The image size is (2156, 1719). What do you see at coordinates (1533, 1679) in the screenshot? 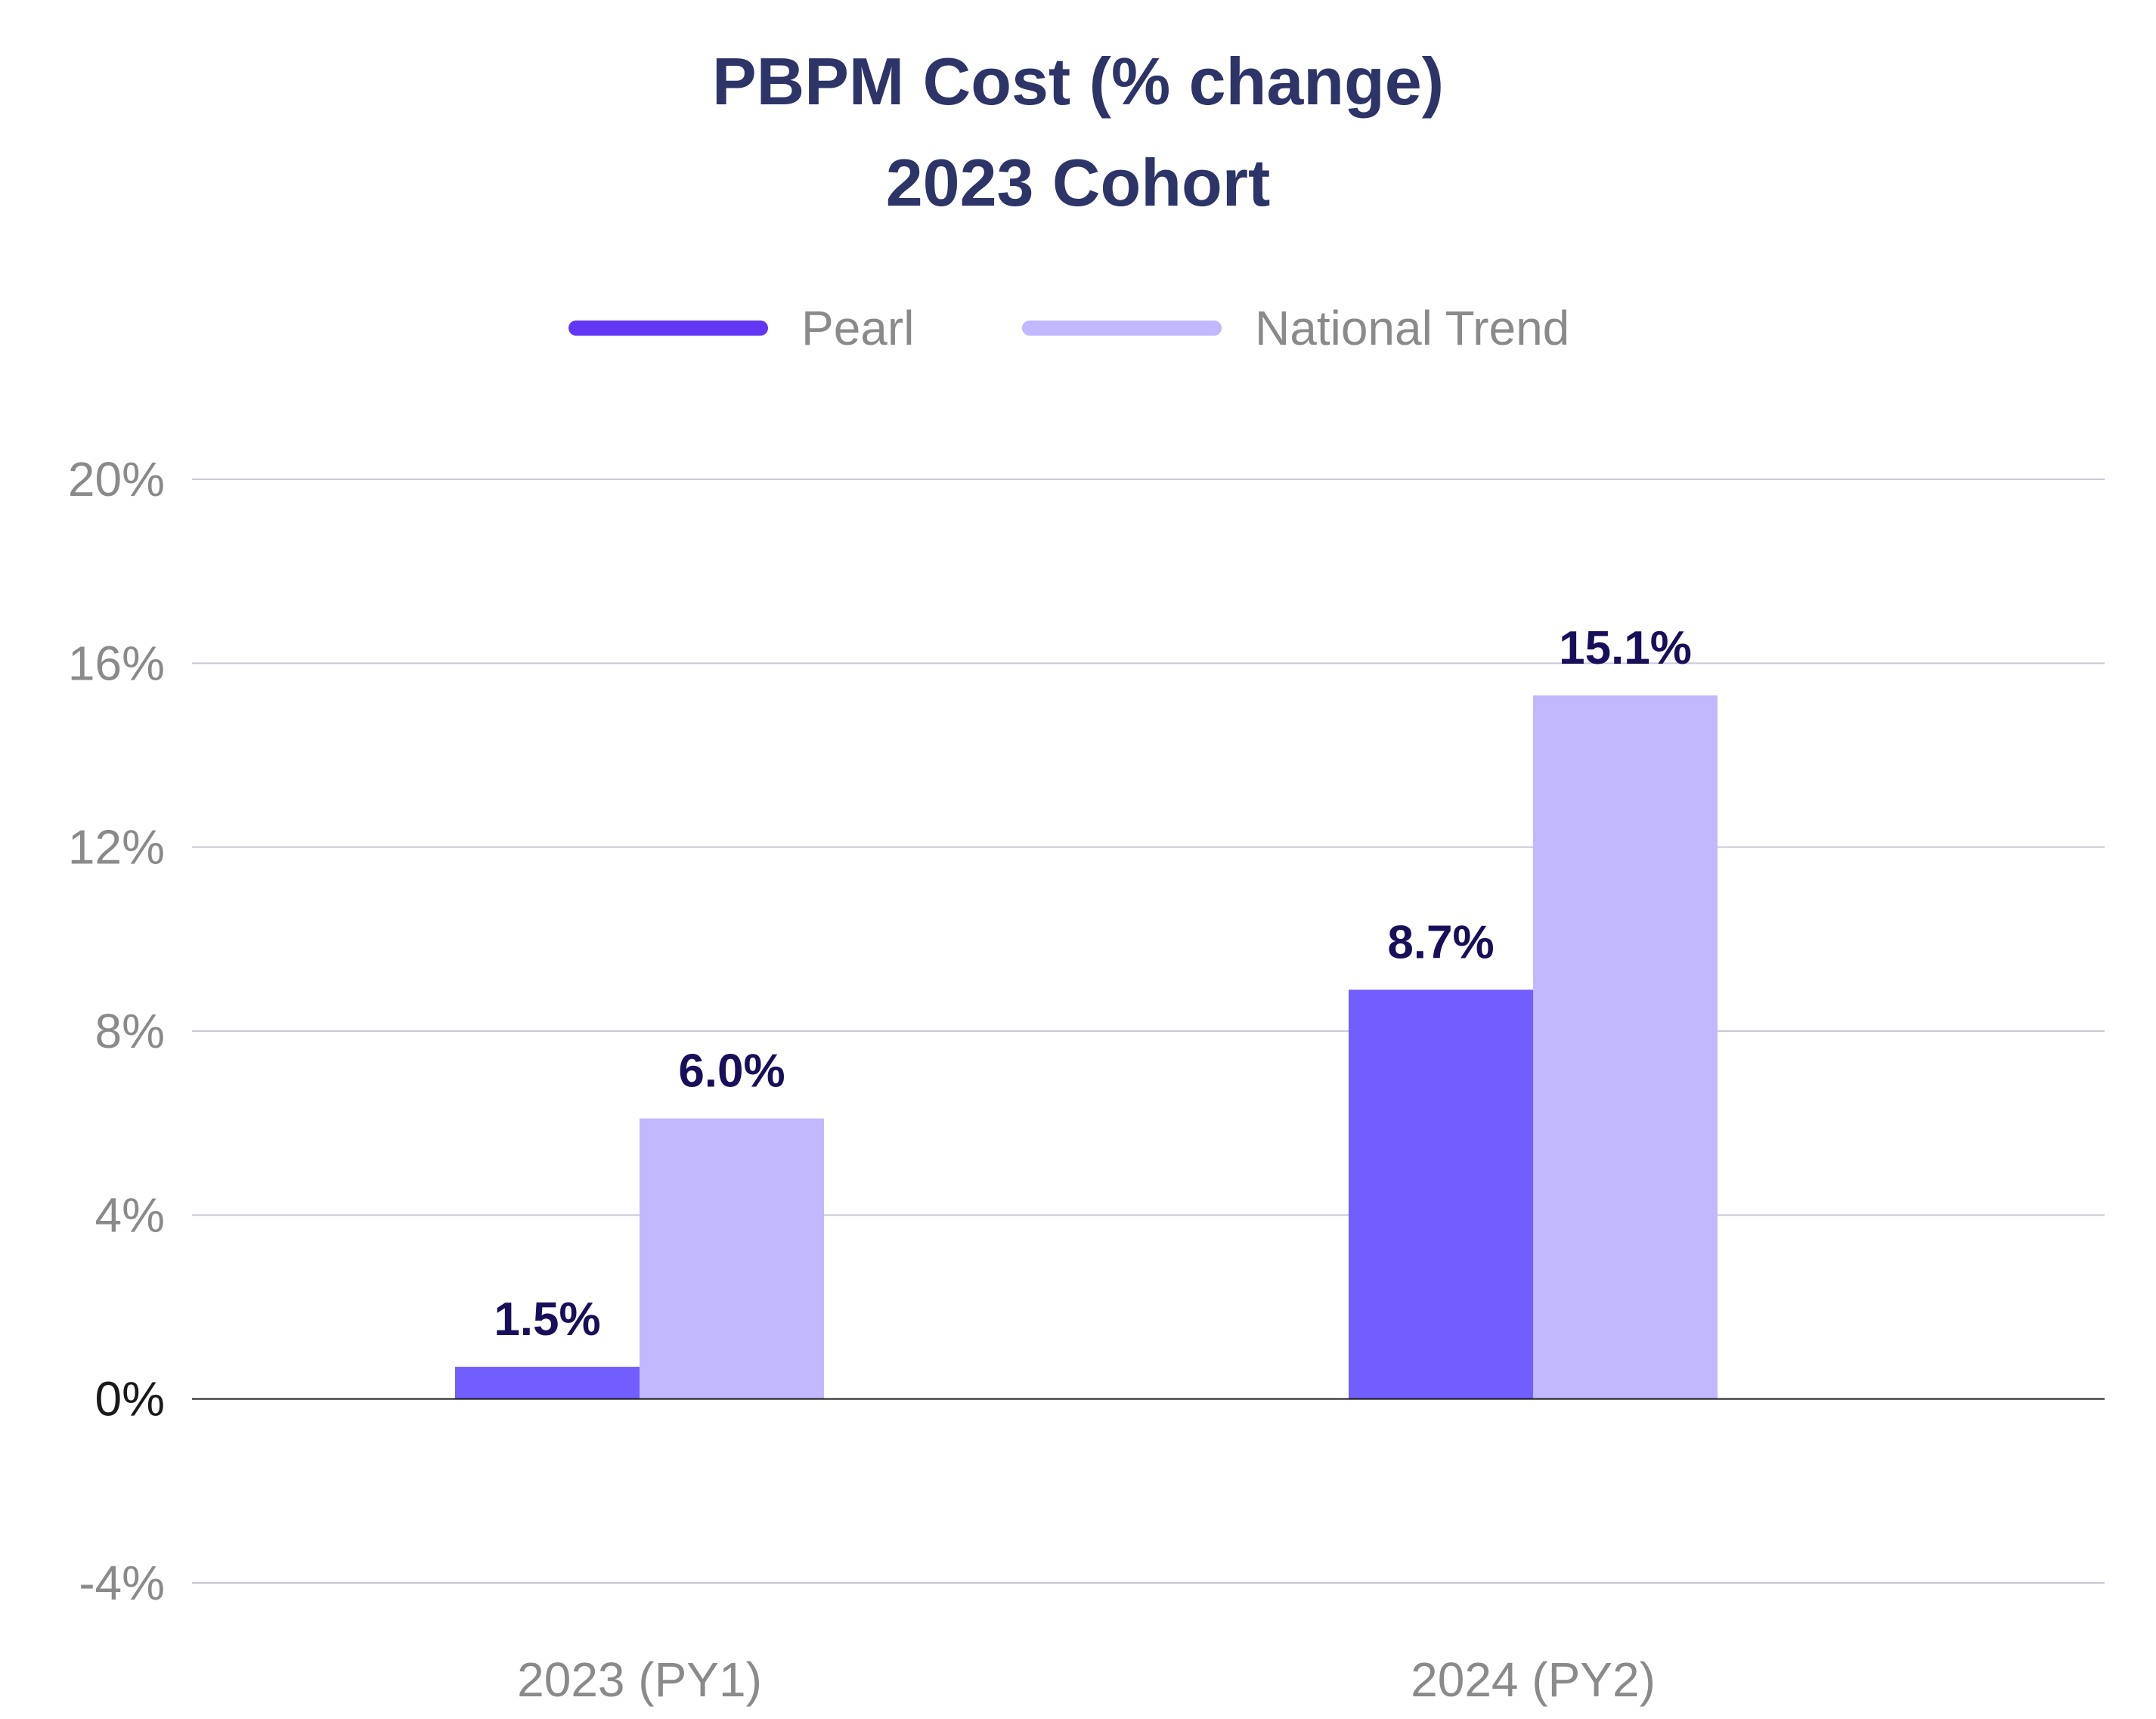
I see `x-tick-label: 2024 (PY2)` at bounding box center [1533, 1679].